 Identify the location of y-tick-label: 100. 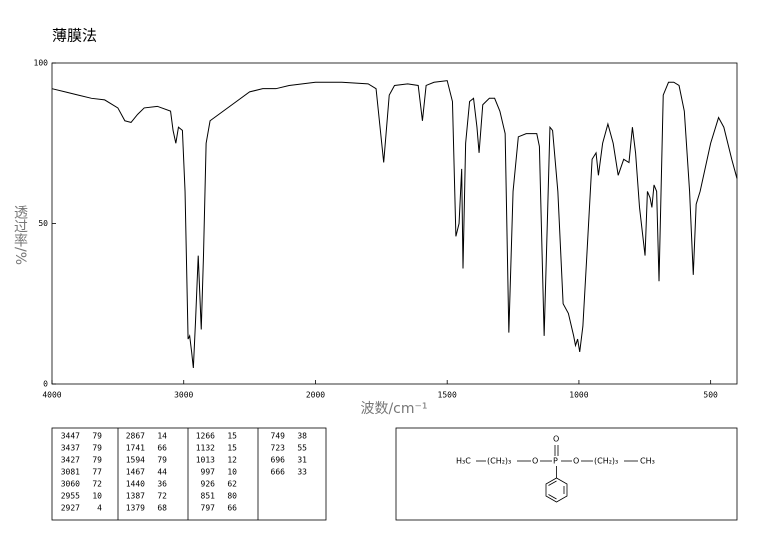
(41, 63).